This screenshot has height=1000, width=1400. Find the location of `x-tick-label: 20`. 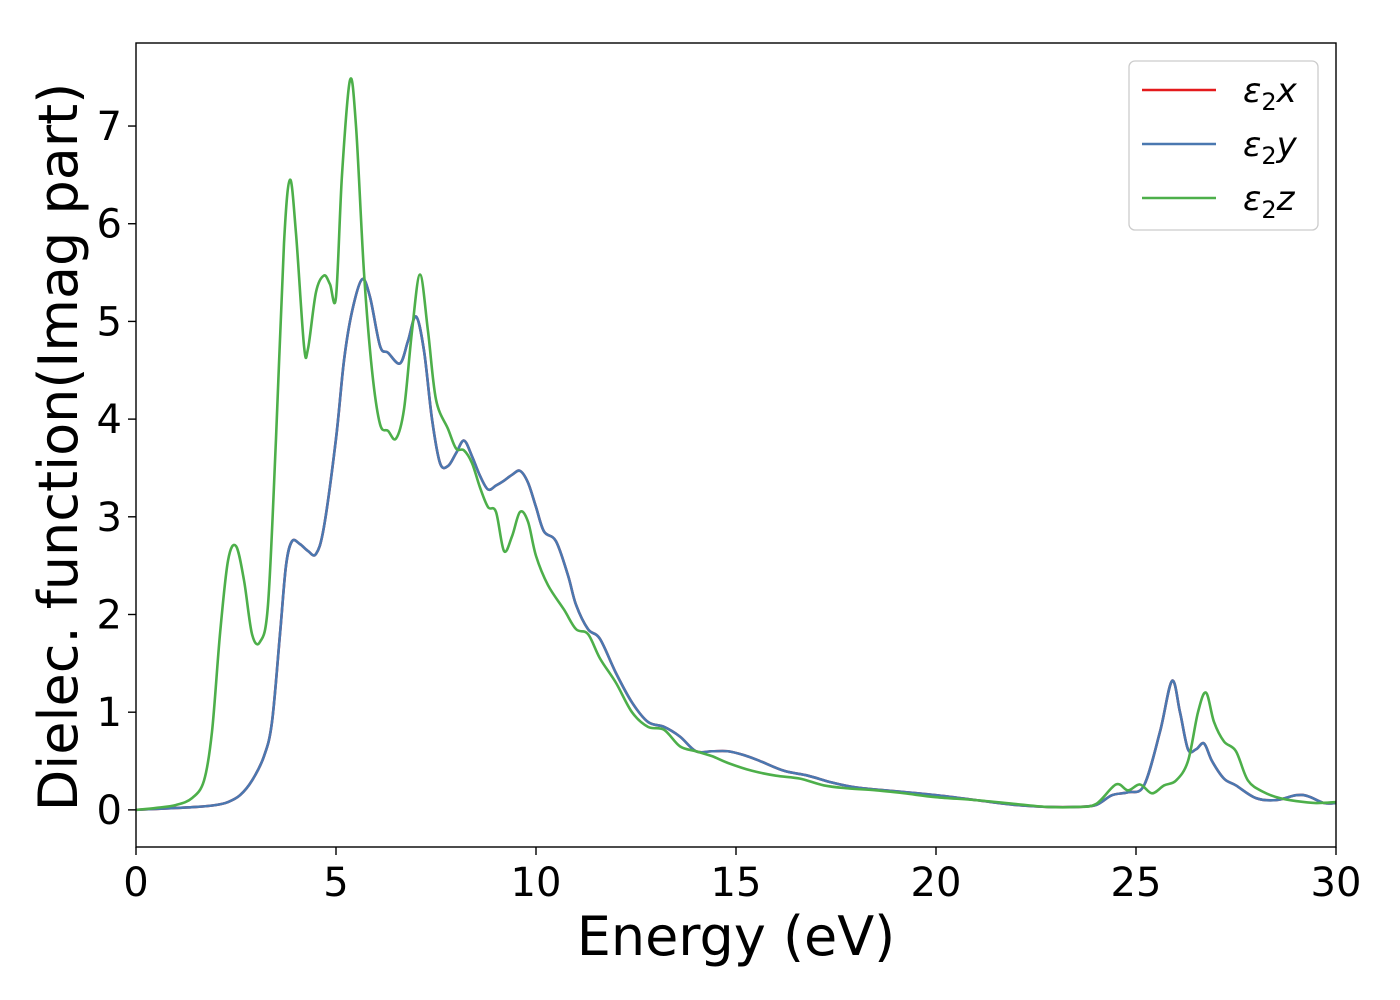

x-tick-label: 20 is located at coordinates (936, 883).